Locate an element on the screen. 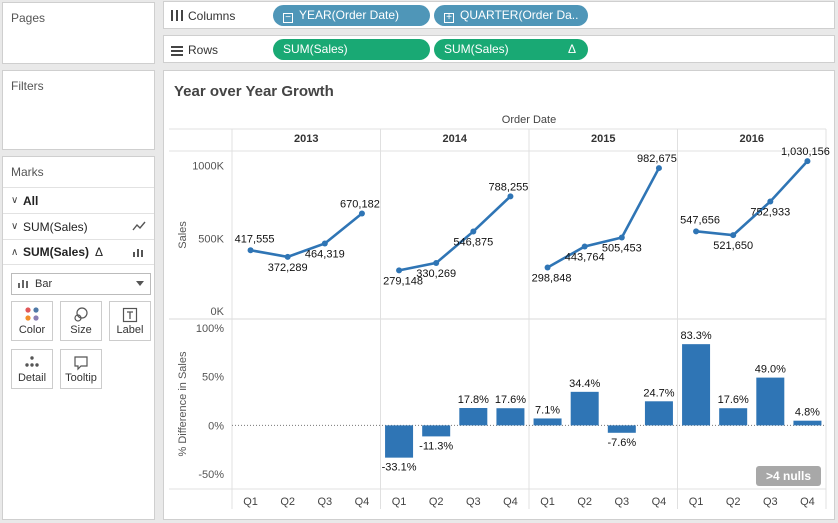 The height and width of the screenshot is (523, 838). marks-row-all: ∨ All is located at coordinates (78, 200).